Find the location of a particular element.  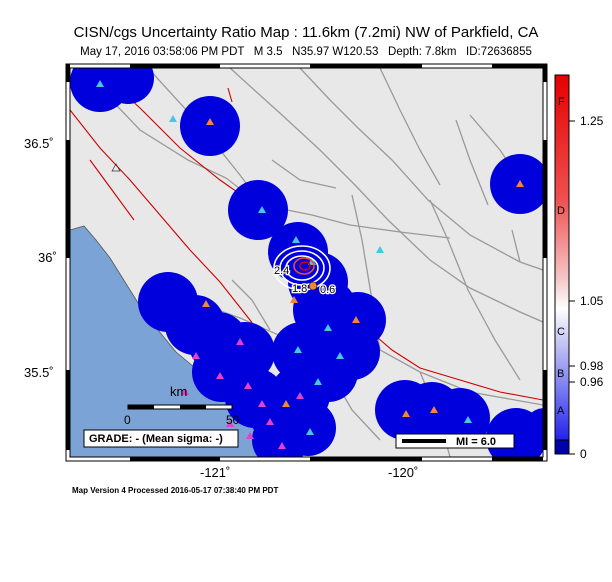

colorbar-value-3: 0.98 is located at coordinates (592, 366).